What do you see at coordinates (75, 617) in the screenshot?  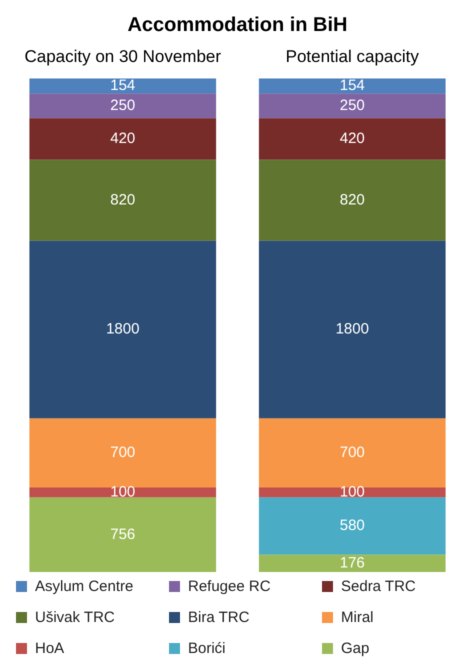 I see `legend-label: Ušivak TRC` at bounding box center [75, 617].